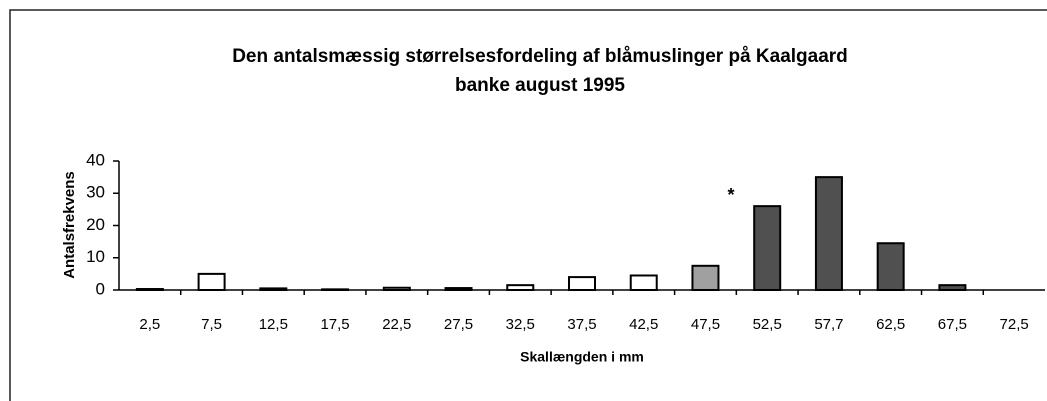 This screenshot has width=1047, height=401. What do you see at coordinates (149, 324) in the screenshot?
I see `x-tick-label: 2,5` at bounding box center [149, 324].